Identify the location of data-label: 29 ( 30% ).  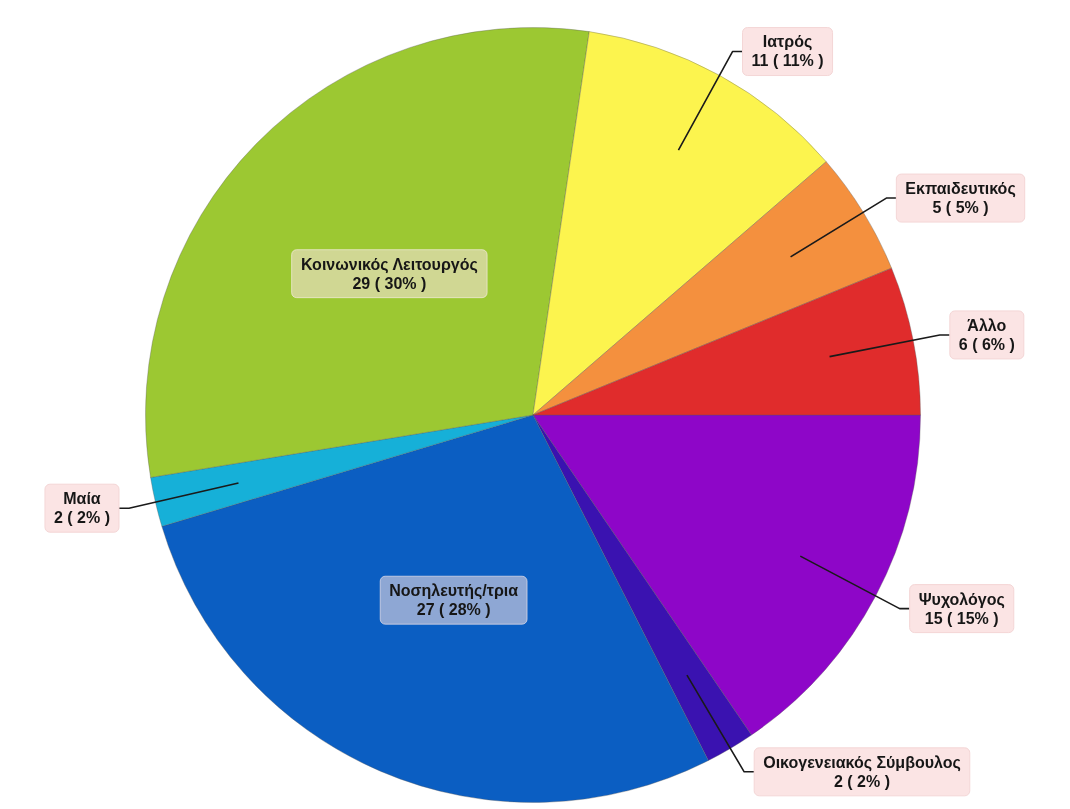
(389, 283).